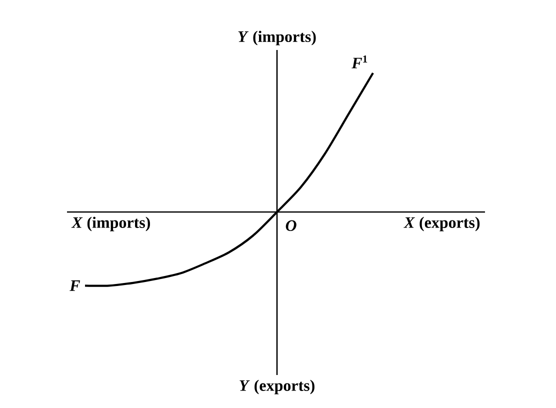 This screenshot has height=408, width=556. What do you see at coordinates (277, 38) in the screenshot?
I see `y-axis-title: Y (imports)` at bounding box center [277, 38].